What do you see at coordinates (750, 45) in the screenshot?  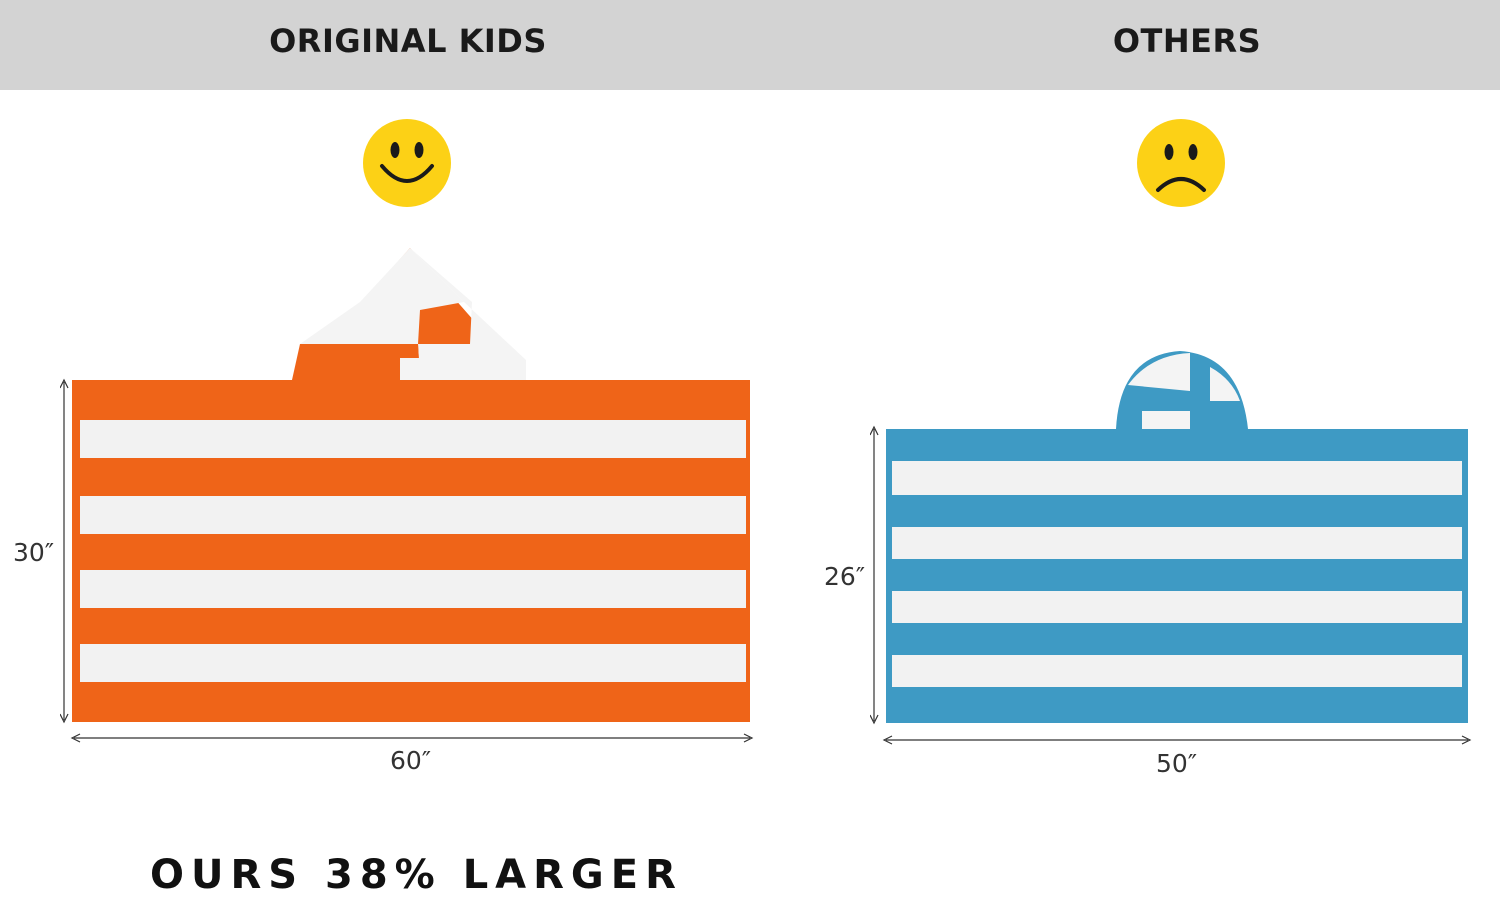 I see `comparison-header: ORIGINAL KIDS OTHERS` at bounding box center [750, 45].